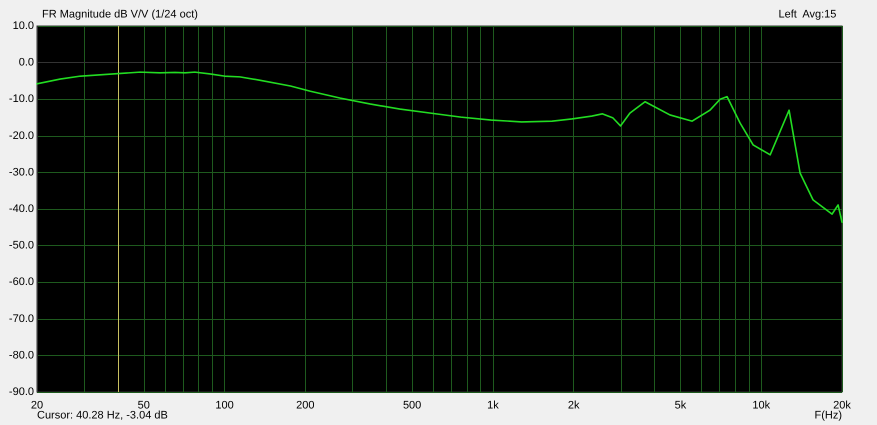 Image resolution: width=877 pixels, height=425 pixels. What do you see at coordinates (102, 416) in the screenshot?
I see `text: Cursor: 40.28 Hz, -3.04 dB` at bounding box center [102, 416].